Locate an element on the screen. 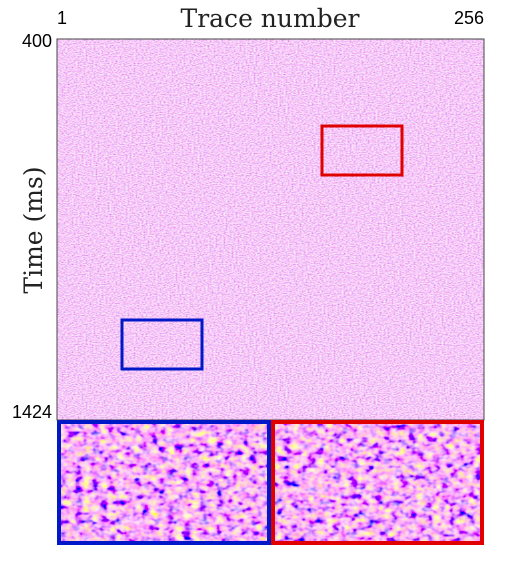 Image resolution: width=516 pixels, height=563 pixels. red-zoom-box is located at coordinates (362, 150).